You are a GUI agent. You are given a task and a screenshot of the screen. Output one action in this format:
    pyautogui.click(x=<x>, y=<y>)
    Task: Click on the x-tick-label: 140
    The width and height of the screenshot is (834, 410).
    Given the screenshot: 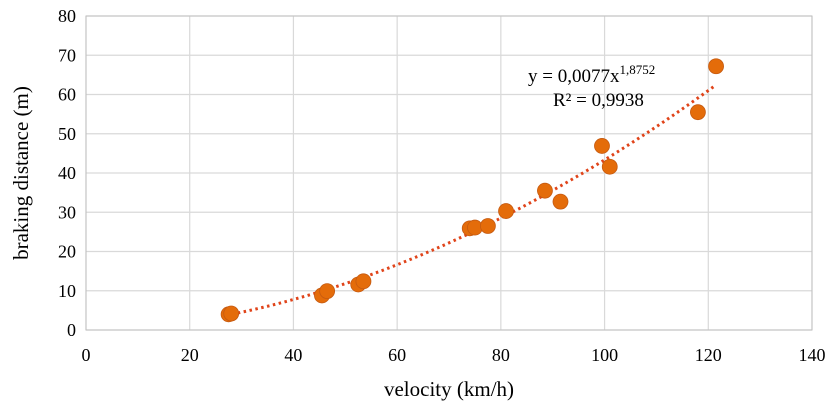 What is the action you would take?
    pyautogui.click(x=812, y=355)
    